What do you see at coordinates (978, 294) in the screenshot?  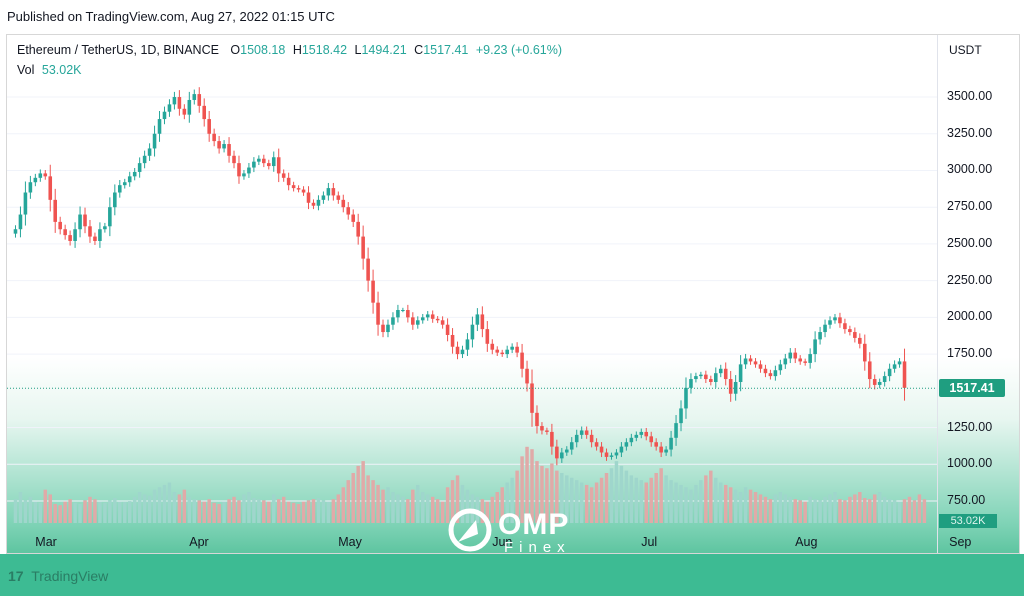 I see `price-axis` at bounding box center [978, 294].